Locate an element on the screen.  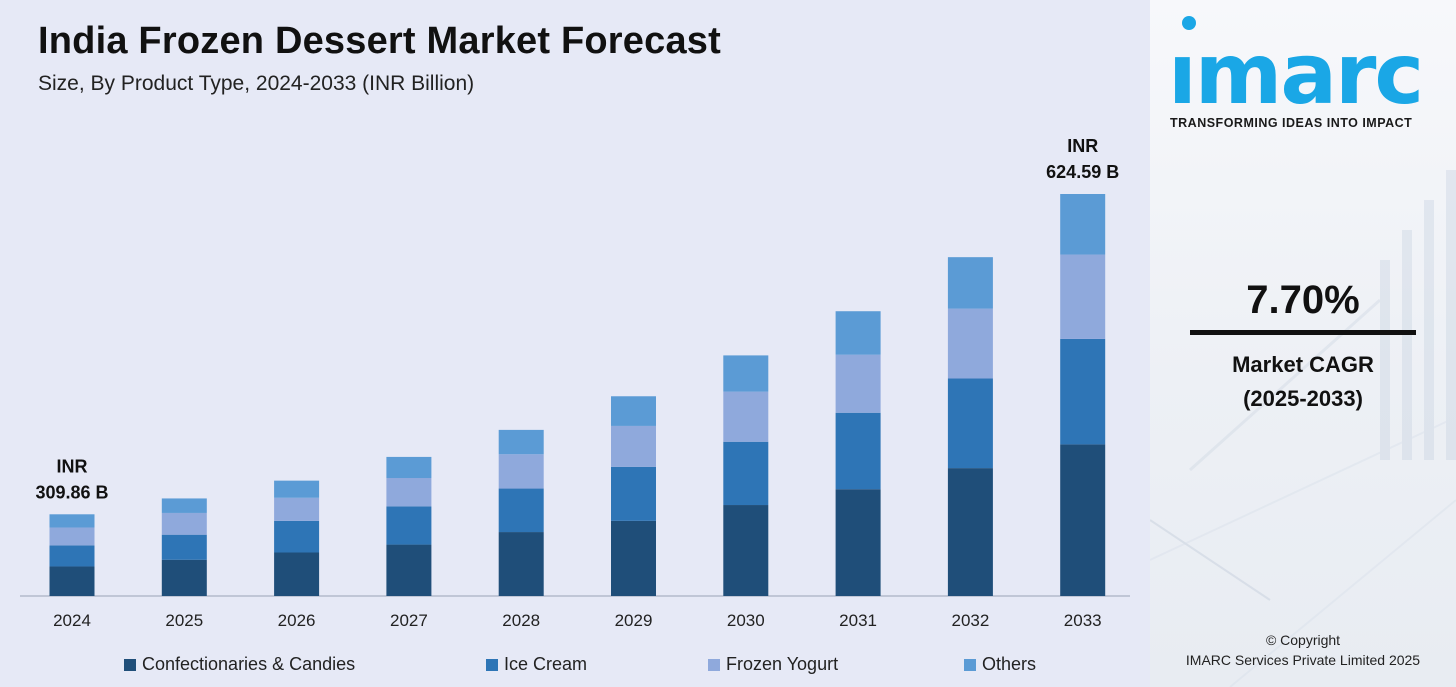
legend-label: Ice Cream is located at coordinates (546, 664).